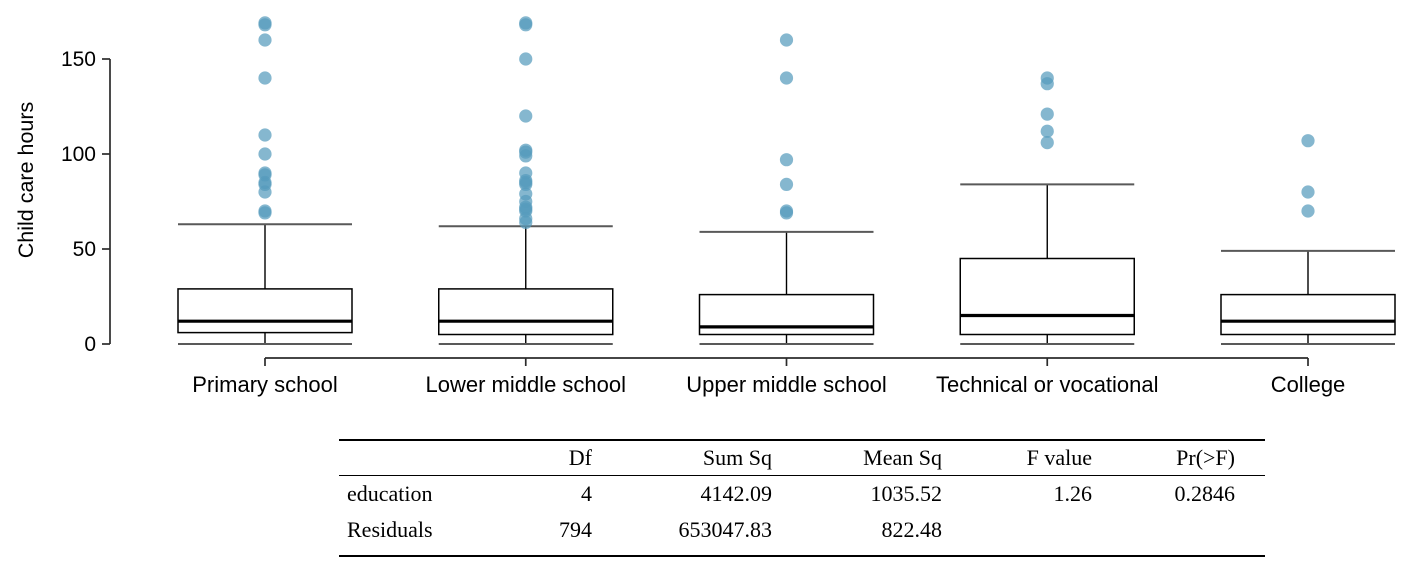 This screenshot has width=1410, height=572. Describe the element at coordinates (1047, 296) in the screenshot. I see `box-technical-or-vocational` at that location.